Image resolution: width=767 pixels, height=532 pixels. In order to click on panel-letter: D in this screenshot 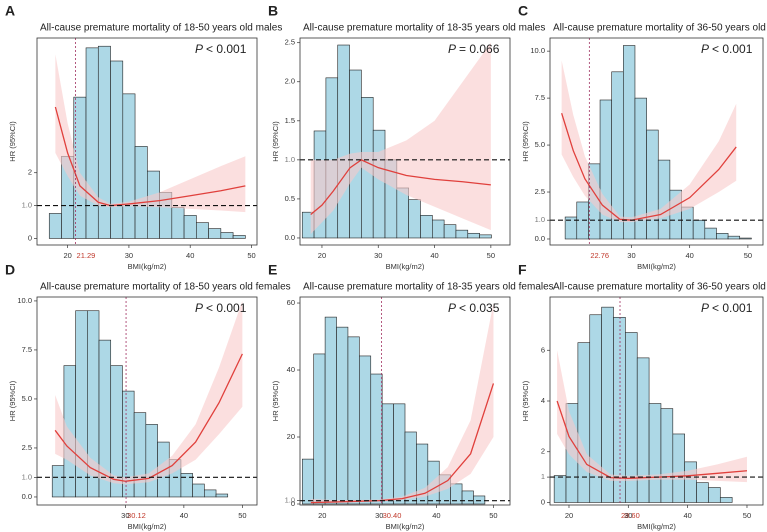, I will do `click(10, 270)`.